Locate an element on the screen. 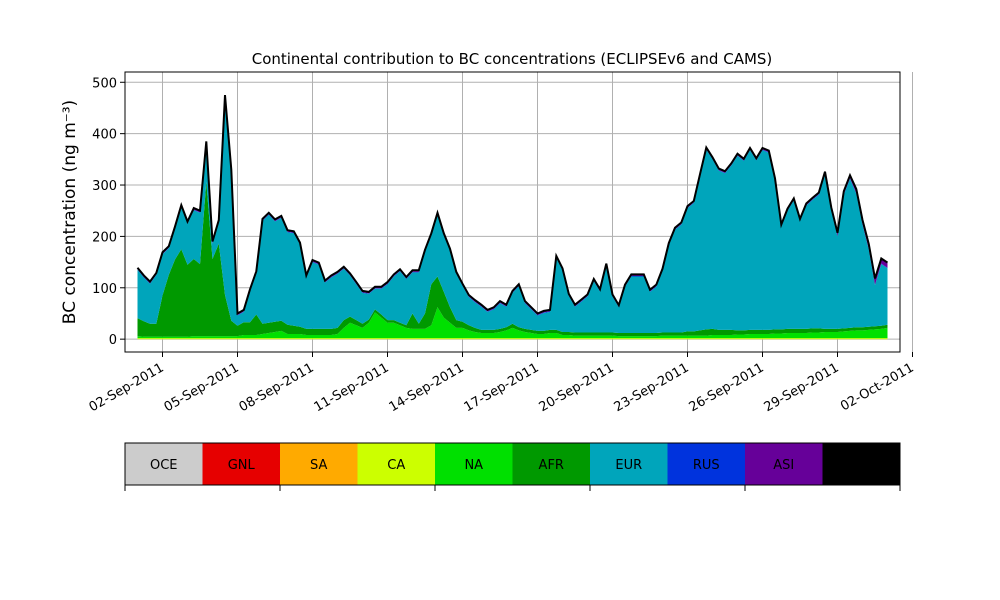 This screenshot has width=1000, height=600. legend-swatch-gnl is located at coordinates (241, 464).